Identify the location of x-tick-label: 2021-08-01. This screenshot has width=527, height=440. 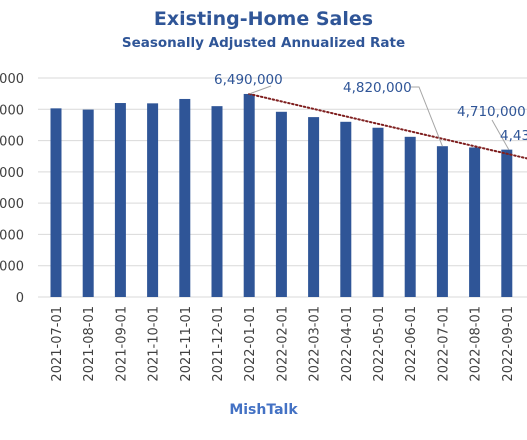
(89, 344).